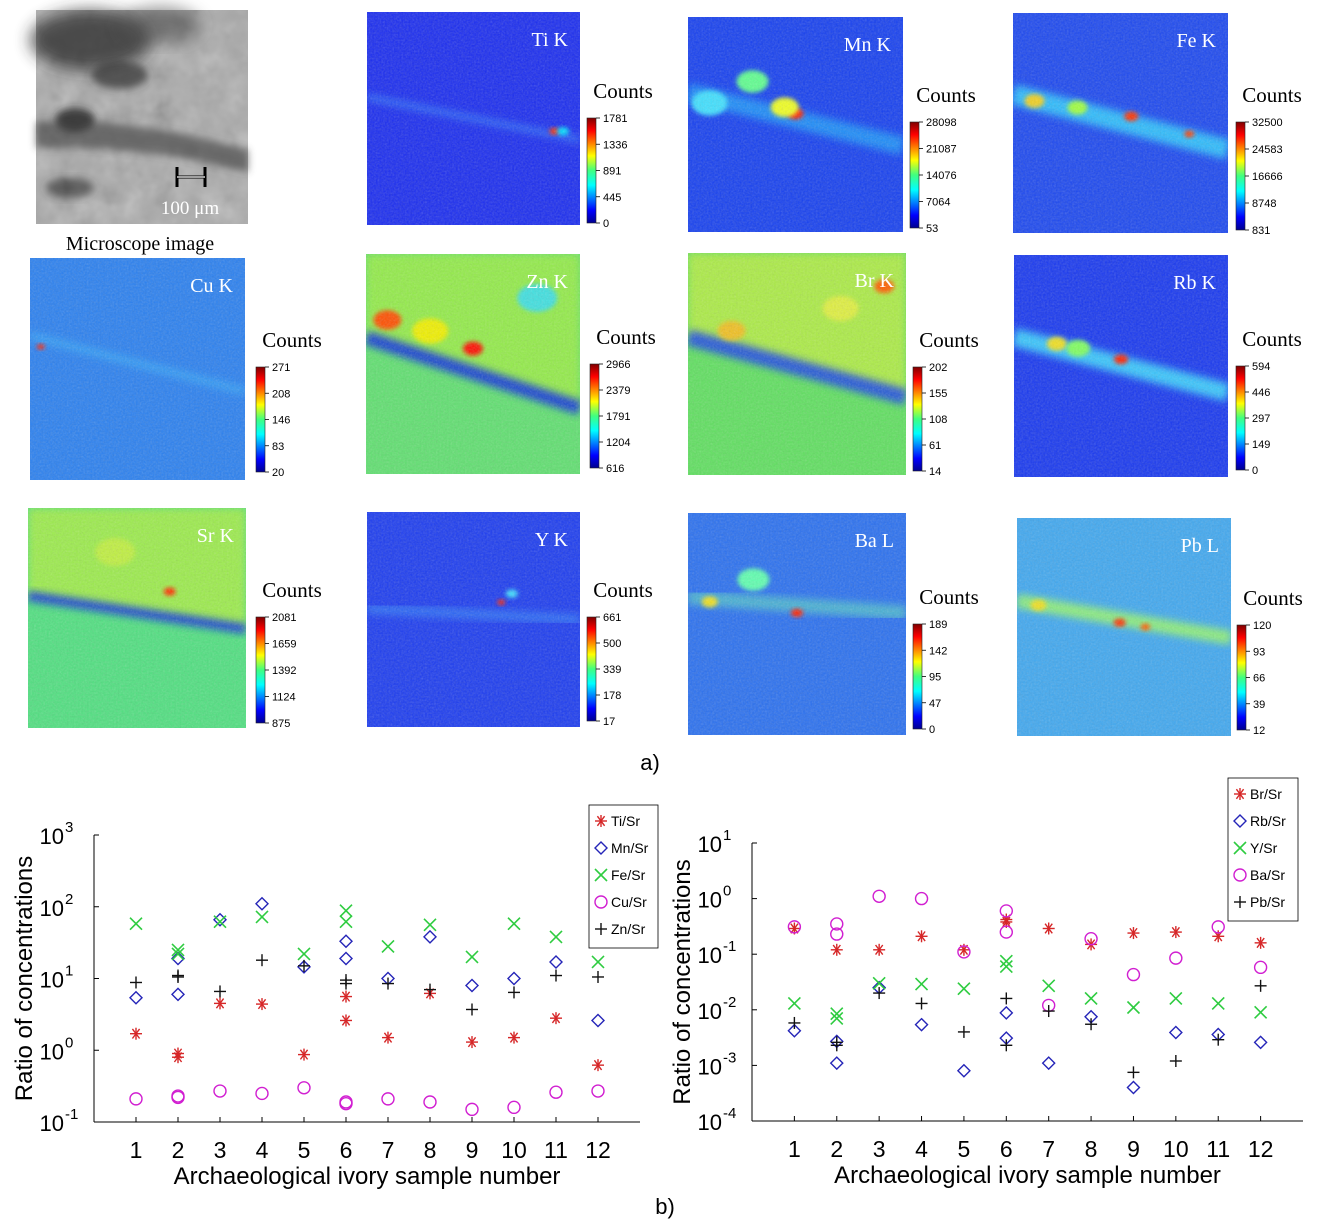 The width and height of the screenshot is (1320, 1222). What do you see at coordinates (729, 1113) in the screenshot?
I see `y-tick-exponent: -4` at bounding box center [729, 1113].